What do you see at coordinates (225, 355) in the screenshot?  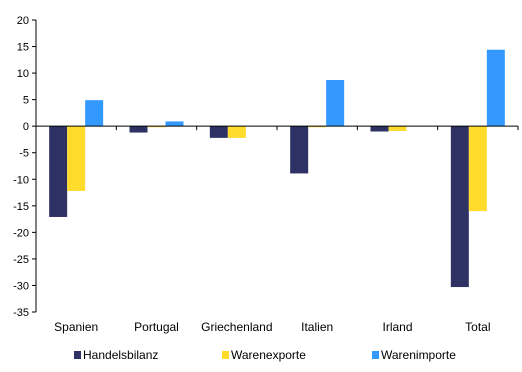 I see `legend-swatch-warenexporte` at bounding box center [225, 355].